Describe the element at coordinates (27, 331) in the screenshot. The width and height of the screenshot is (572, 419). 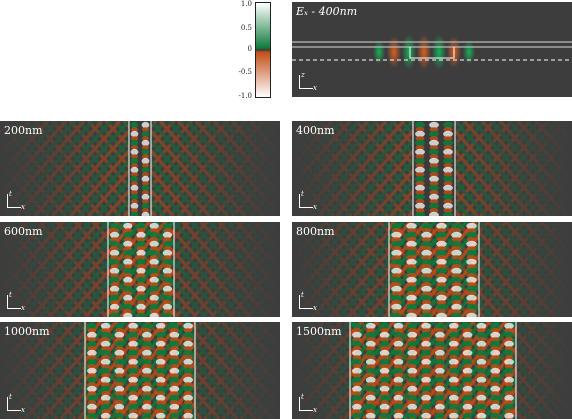
I see `panel-label: 1000nm` at that location.